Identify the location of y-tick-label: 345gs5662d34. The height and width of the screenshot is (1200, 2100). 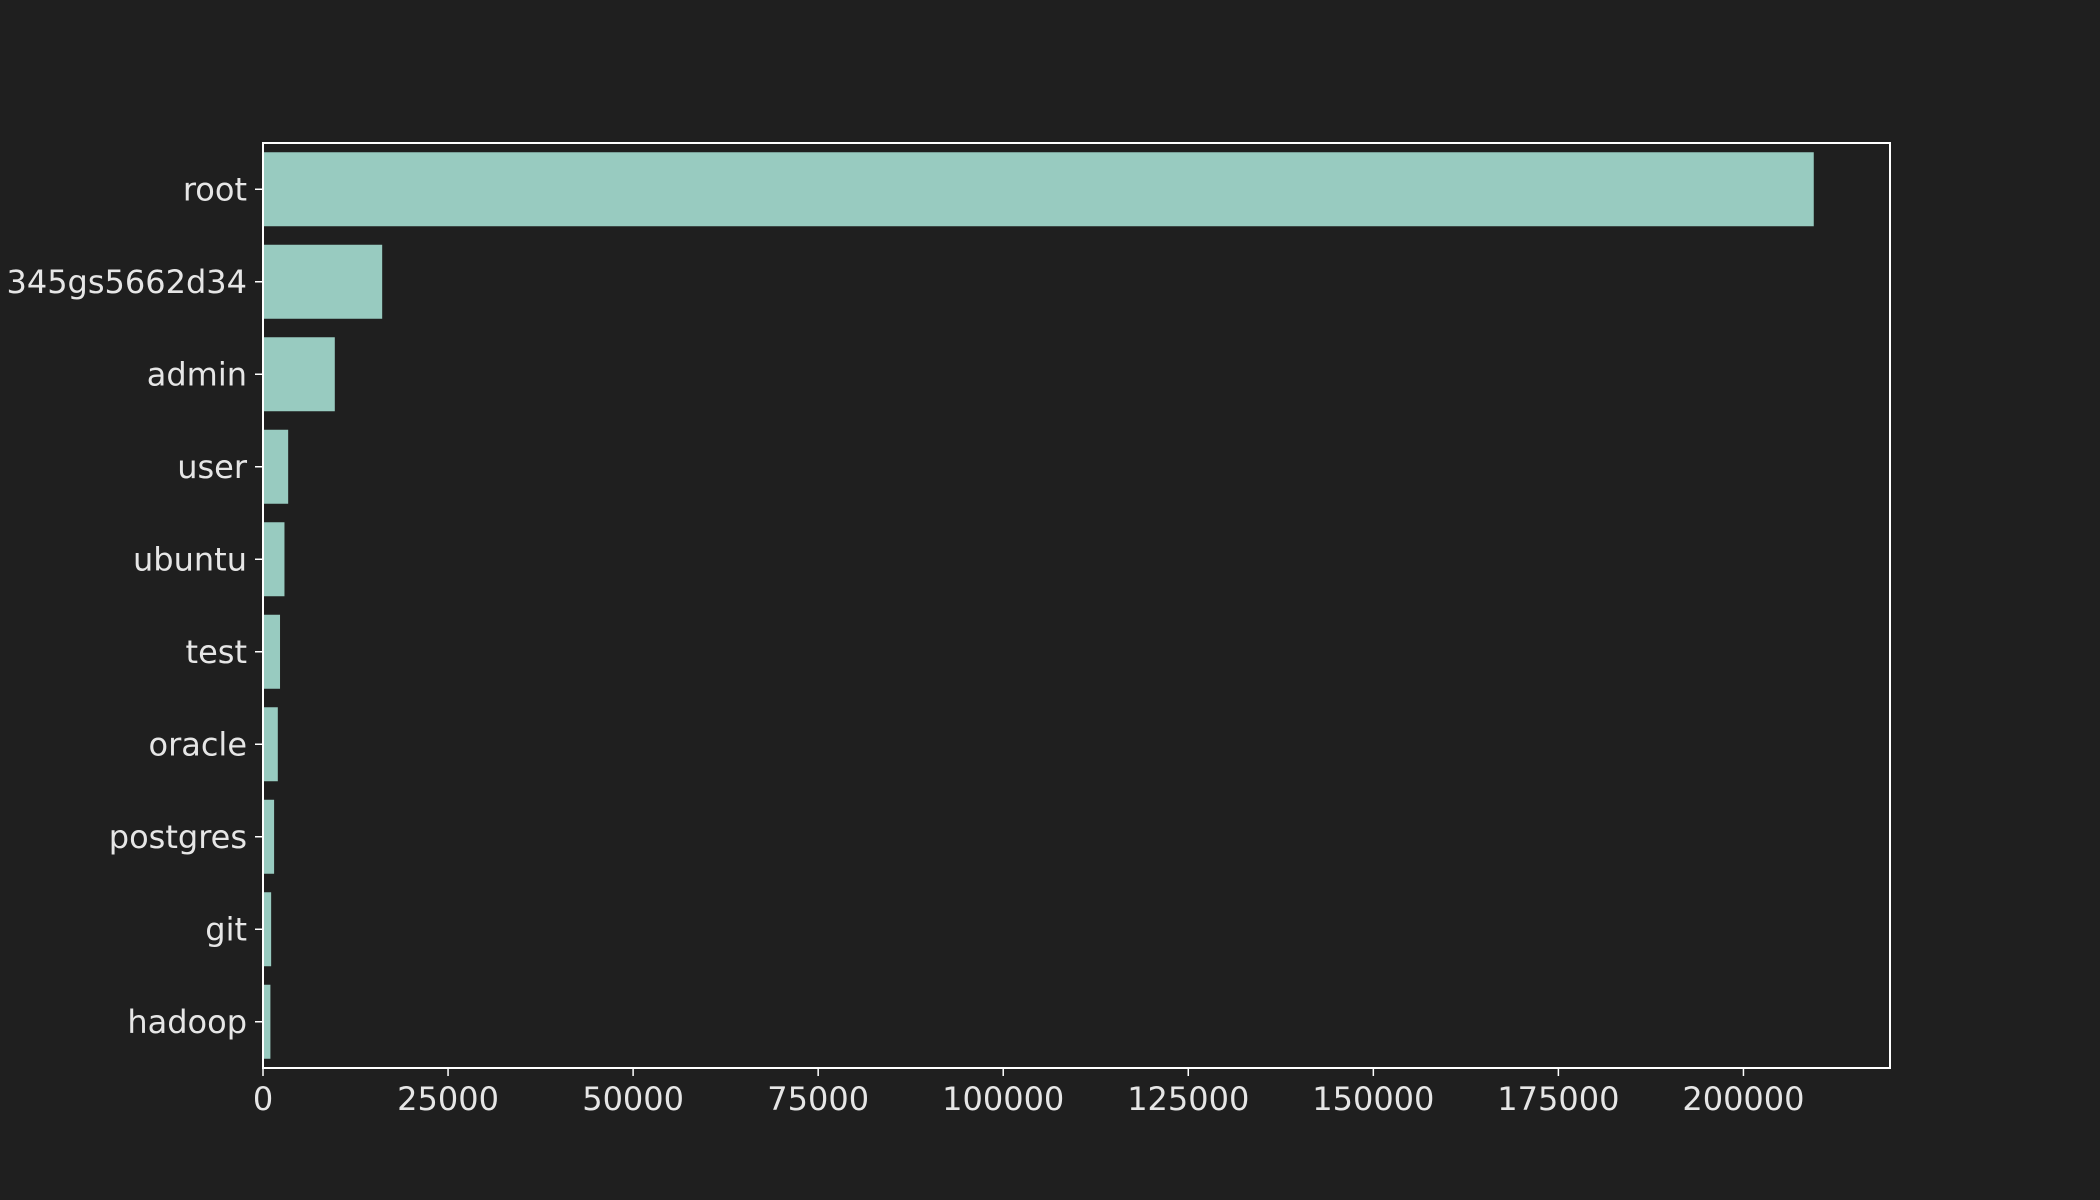
(126, 282).